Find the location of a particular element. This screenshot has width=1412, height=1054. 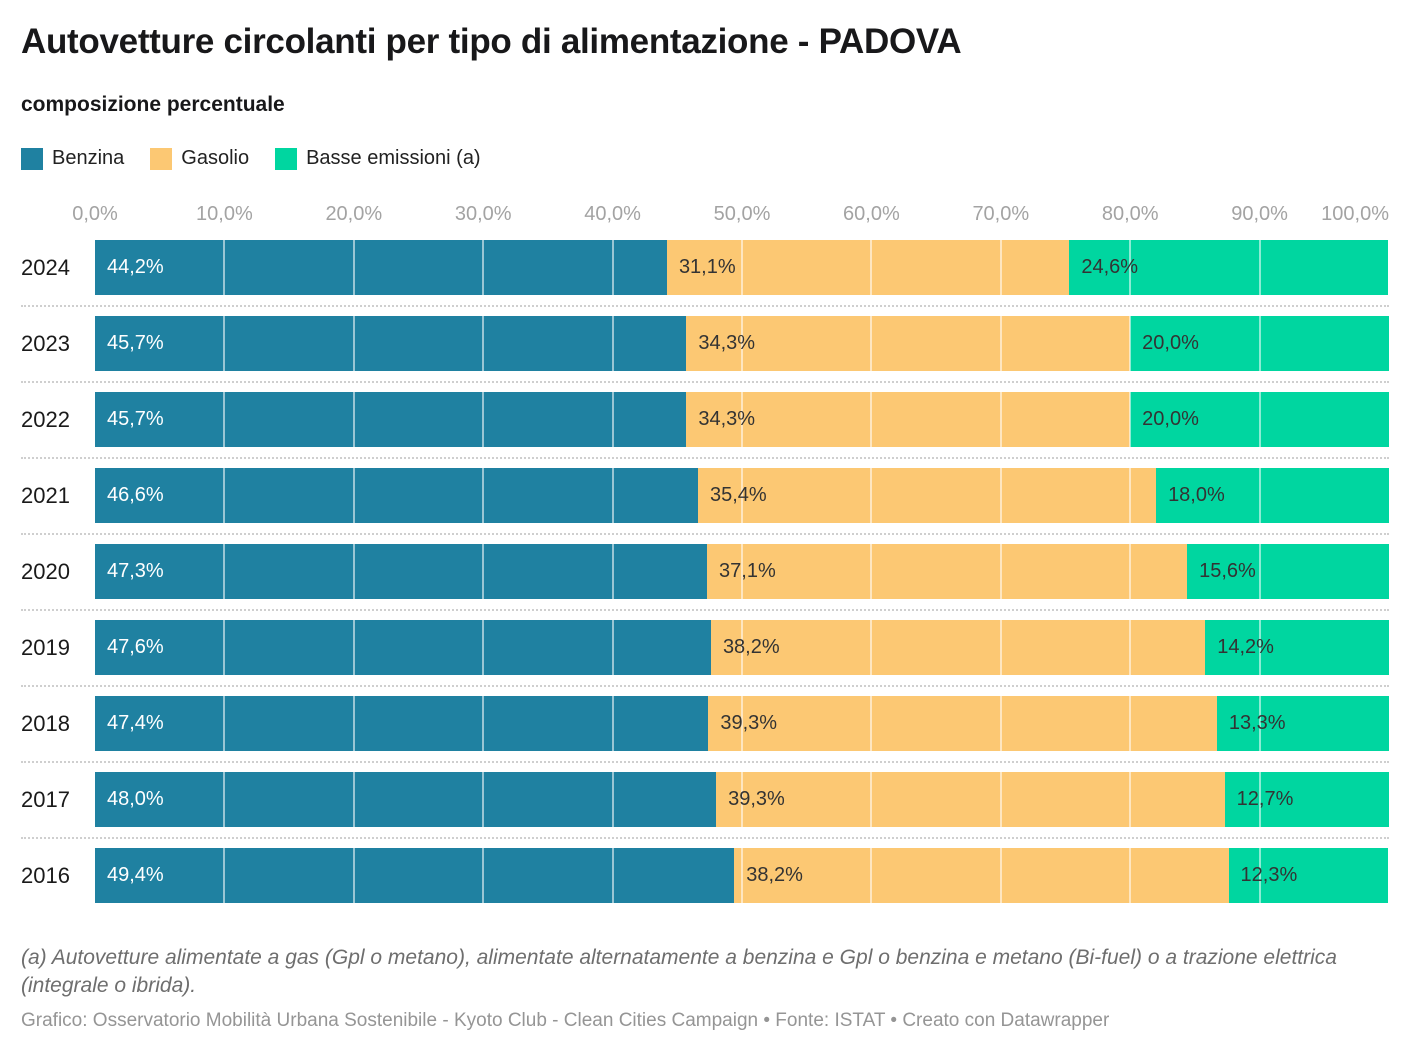

bar-value-label: 24,6% is located at coordinates (1110, 267).